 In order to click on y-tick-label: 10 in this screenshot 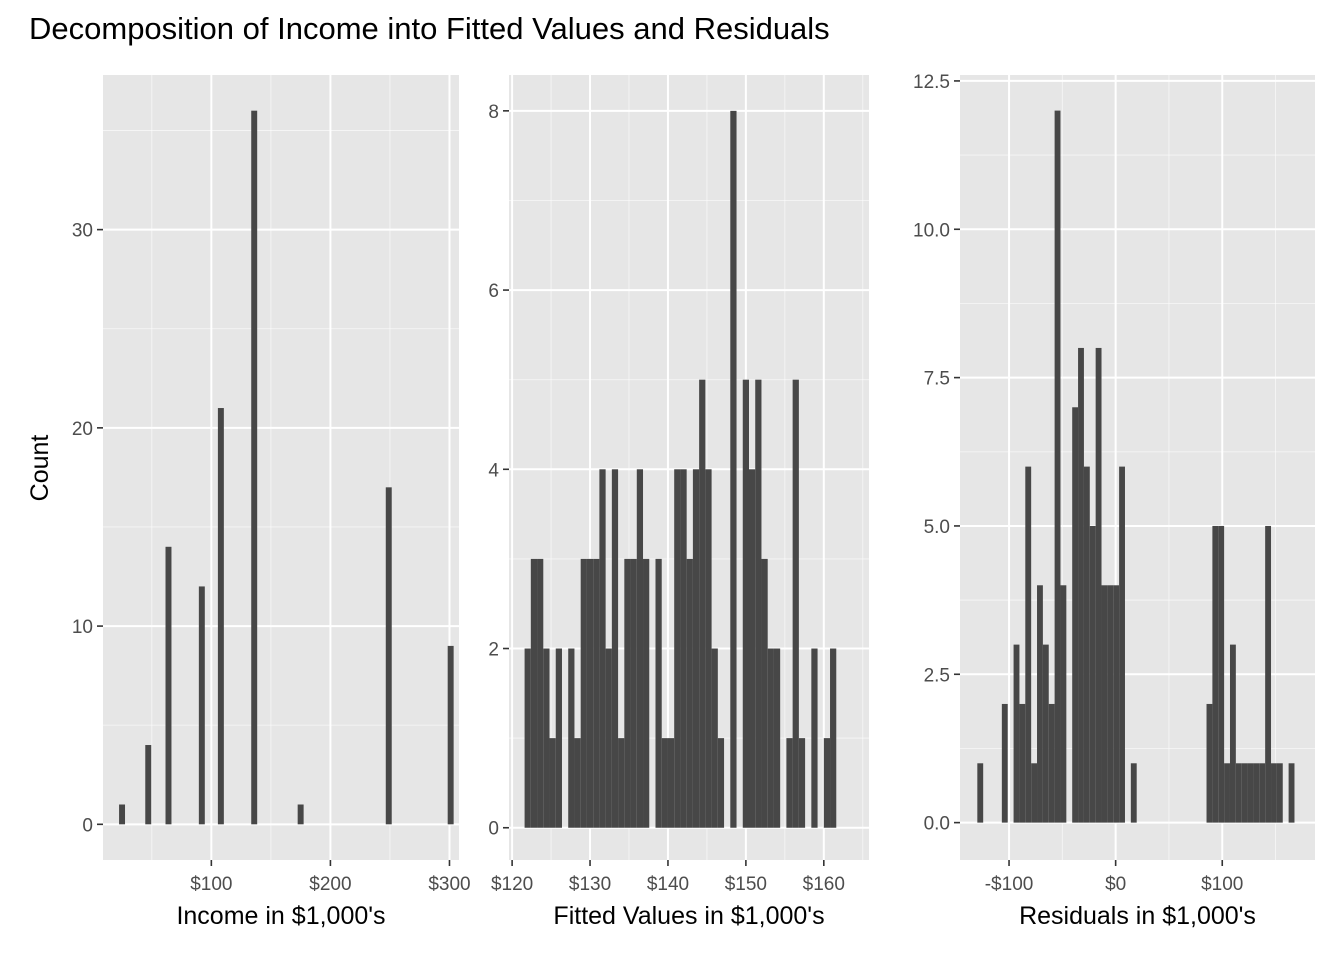, I will do `click(82, 627)`.